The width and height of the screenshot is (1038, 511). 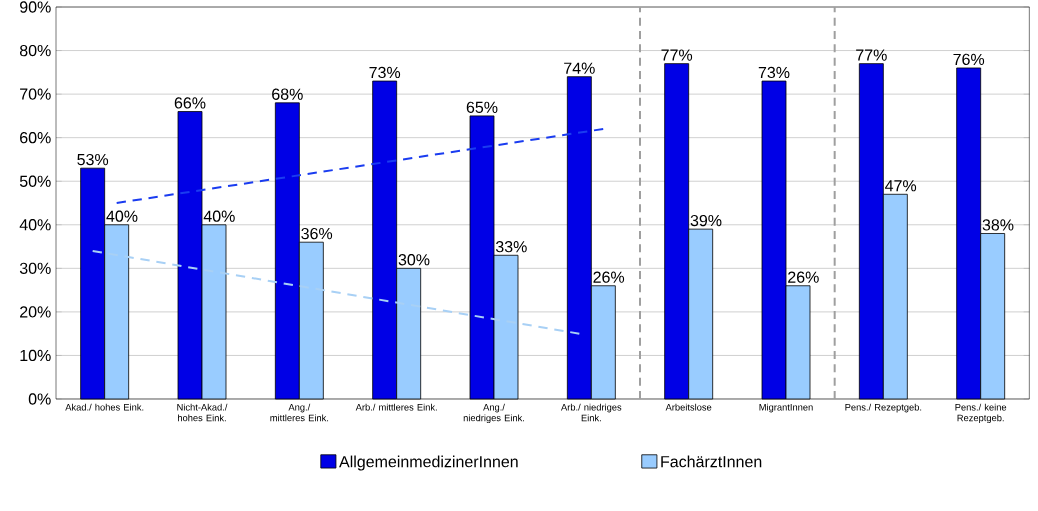 I want to click on x-tick-label: Akad./ hohes Eink., so click(x=104, y=407).